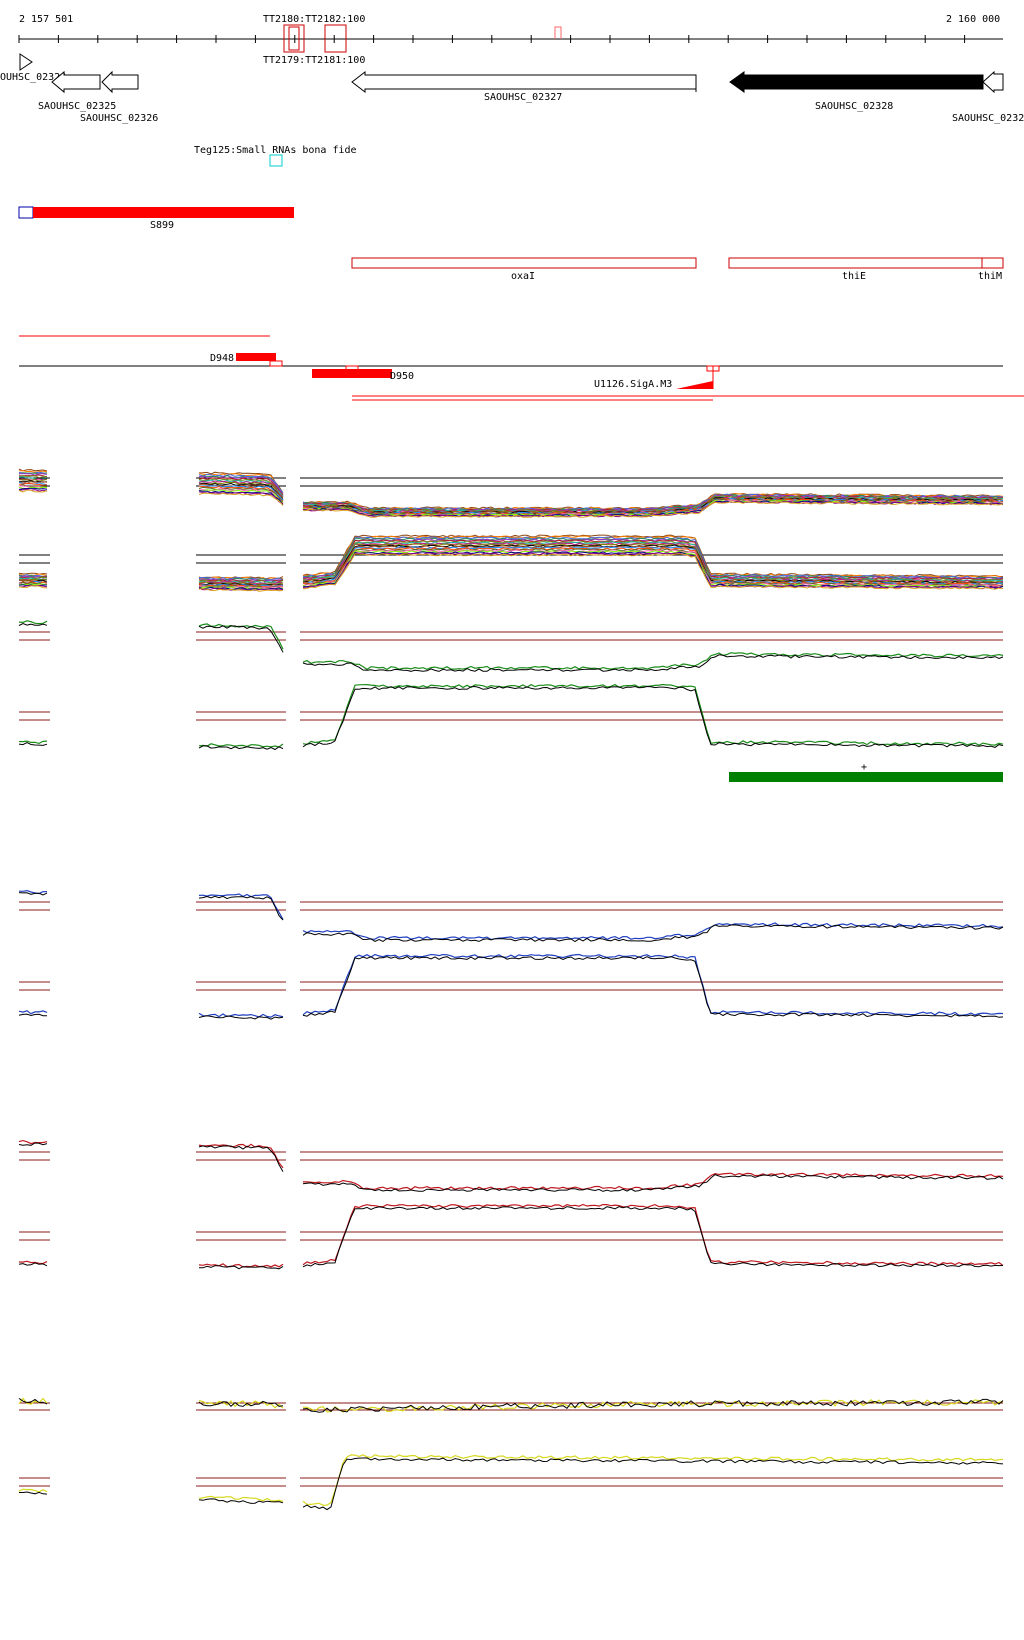 This screenshot has height=1640, width=1024. I want to click on green-region-track: +, so click(866, 772).